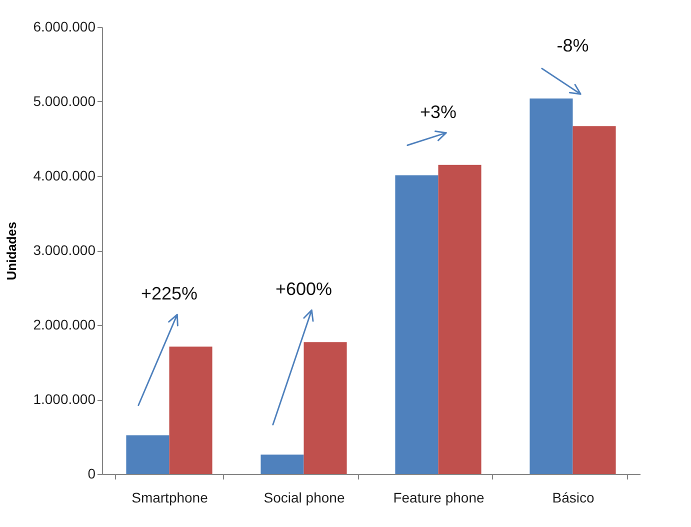 This screenshot has height=527, width=691. What do you see at coordinates (64, 324) in the screenshot?
I see `y-tick-label: 2.000.000` at bounding box center [64, 324].